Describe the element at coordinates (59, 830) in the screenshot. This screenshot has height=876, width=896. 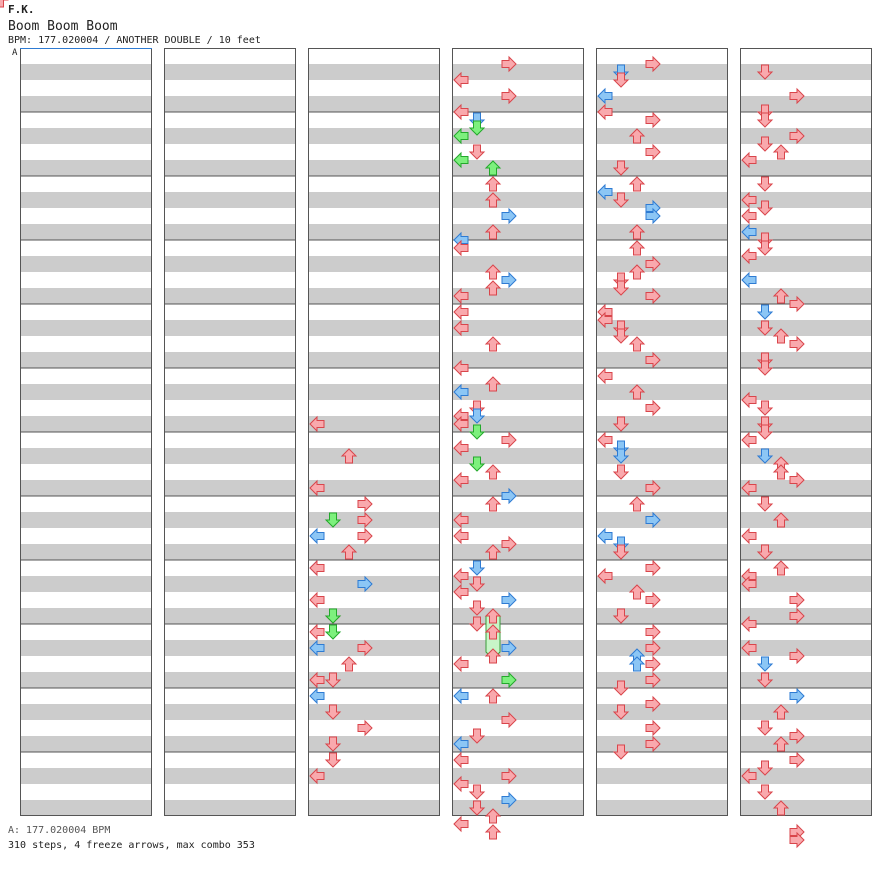
I see `bpm-legend: A: 177.020004 BPM` at that location.